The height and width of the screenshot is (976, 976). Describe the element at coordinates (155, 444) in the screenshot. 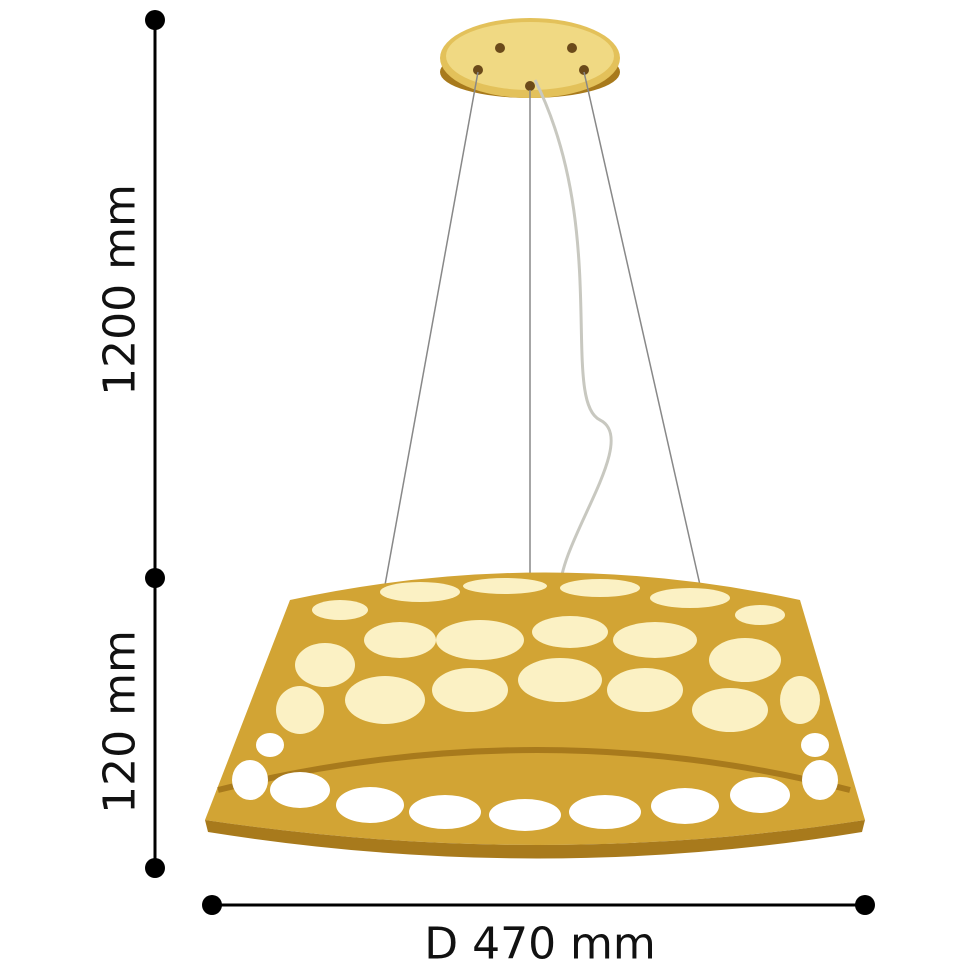

I see `vertical-dimension-line` at that location.